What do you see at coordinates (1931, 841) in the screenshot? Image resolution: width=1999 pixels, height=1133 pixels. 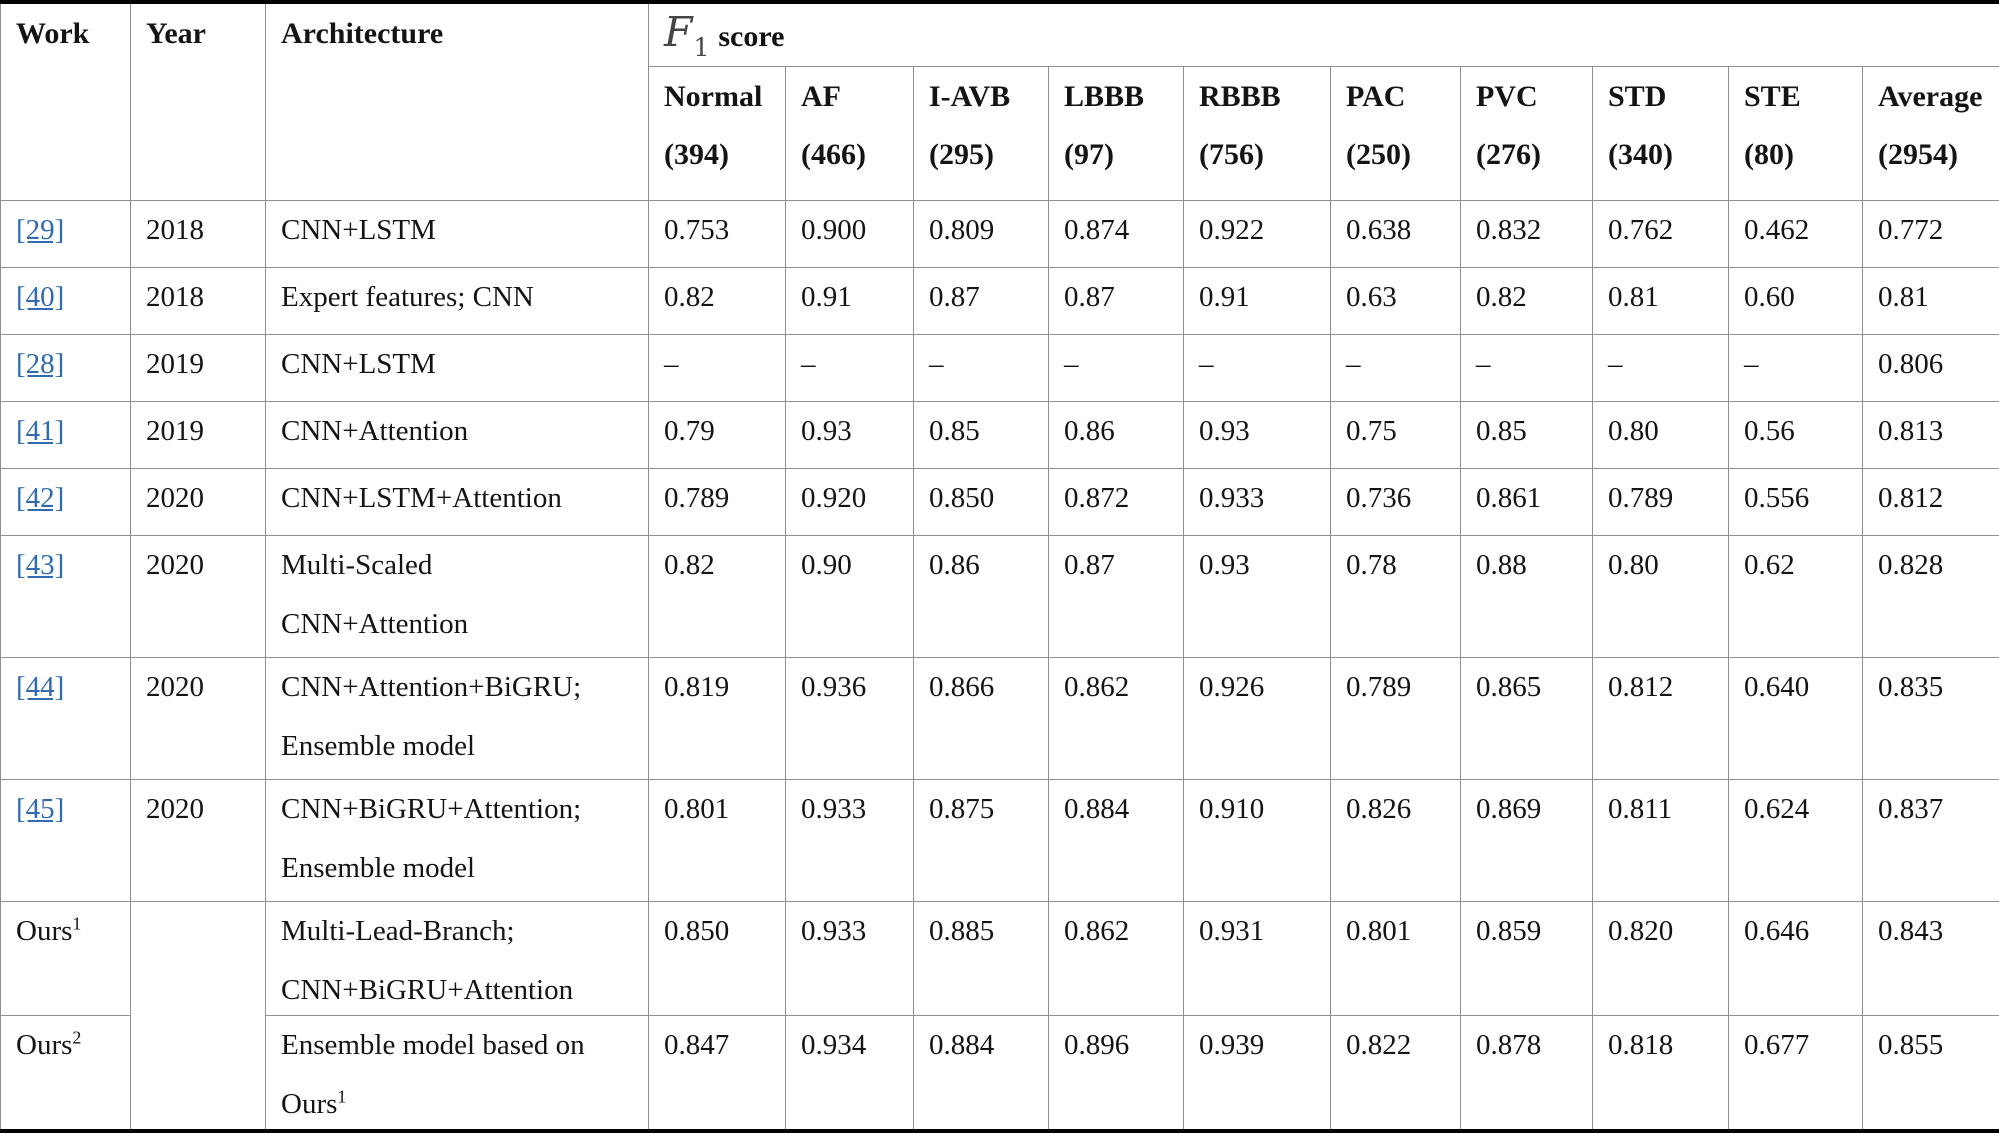 I see `score-cell: 0.837` at bounding box center [1931, 841].